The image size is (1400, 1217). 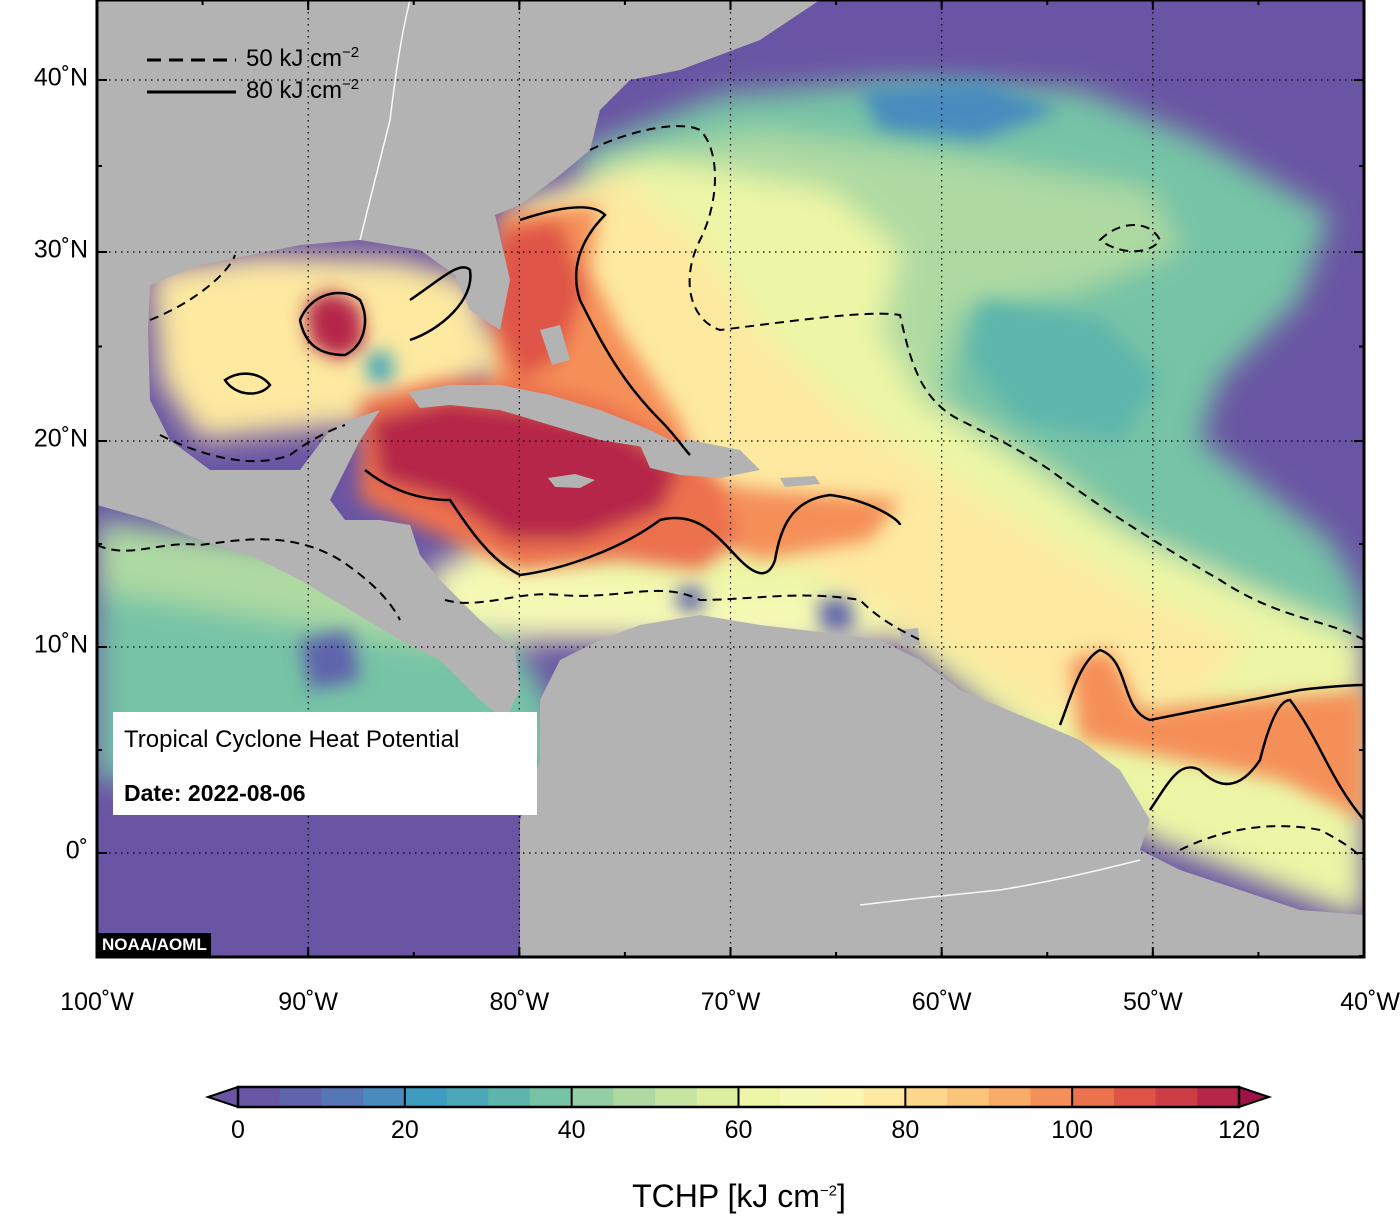 I want to click on land-cuba, so click(x=544, y=416).